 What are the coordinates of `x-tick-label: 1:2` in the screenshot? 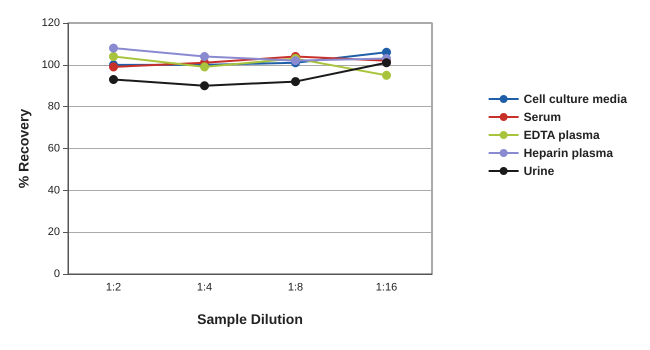 It's located at (114, 288).